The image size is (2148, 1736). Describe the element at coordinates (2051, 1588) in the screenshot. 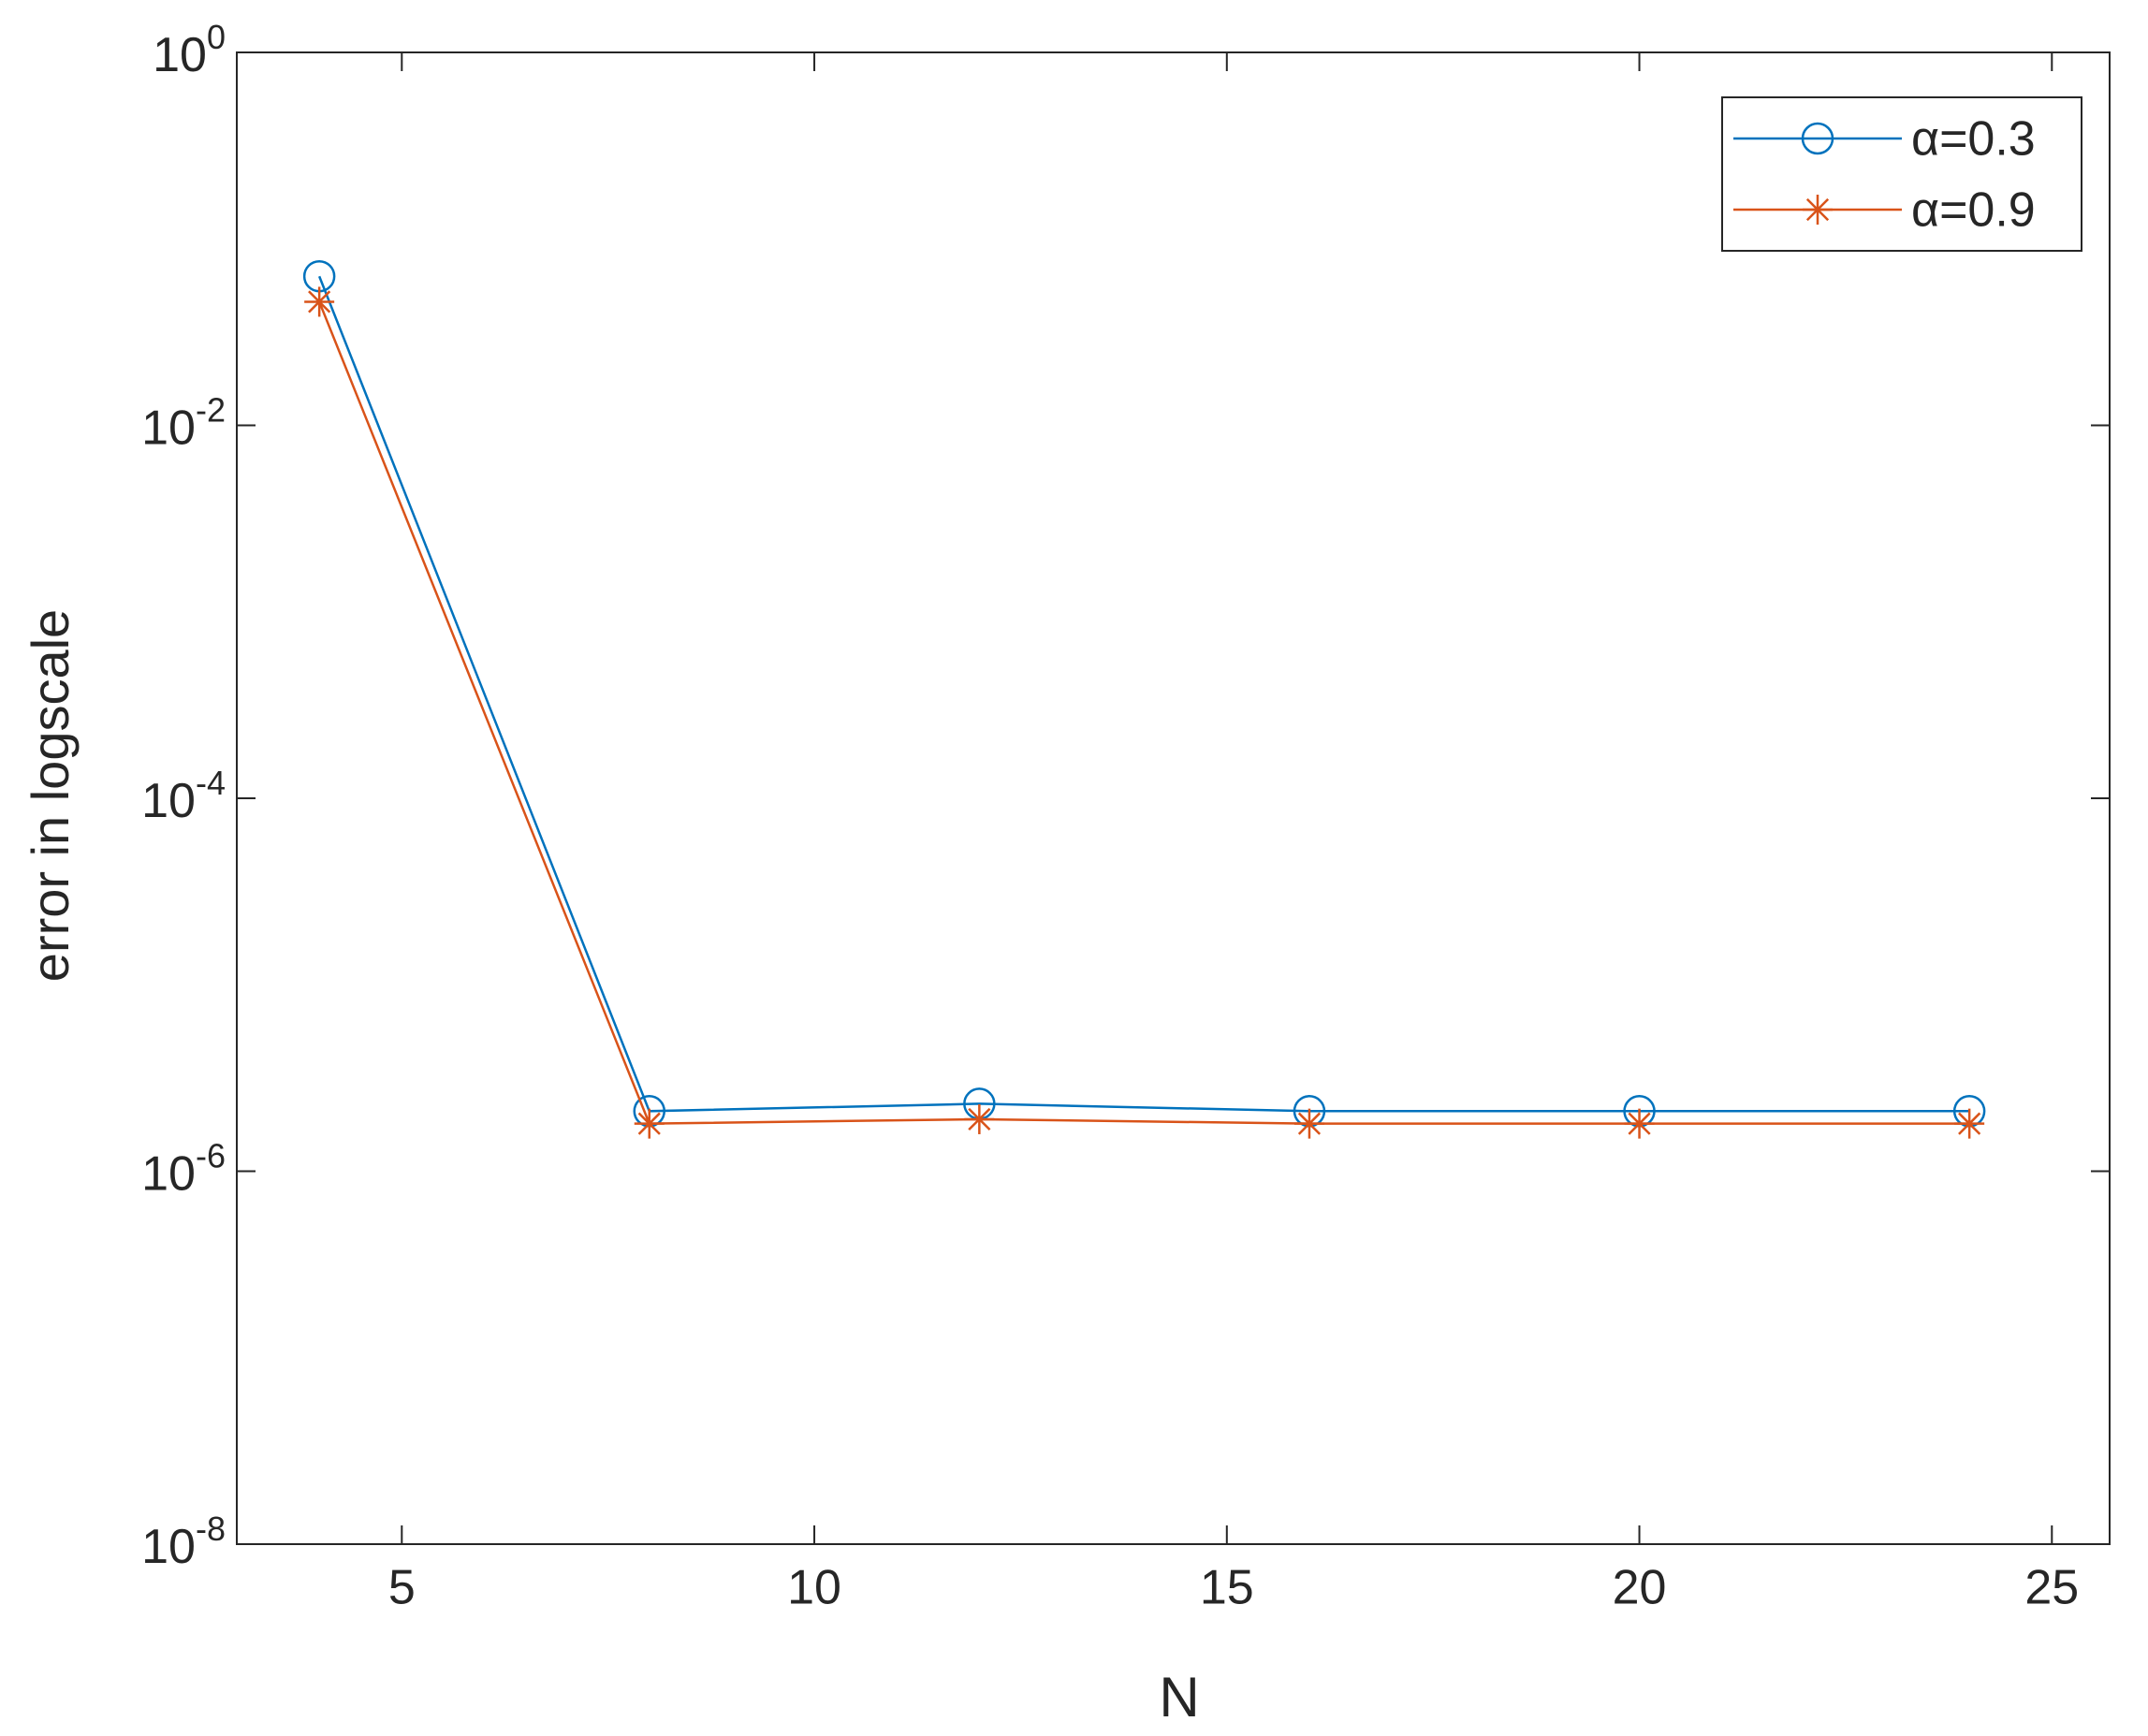

I see `x-tick-label: 25` at that location.